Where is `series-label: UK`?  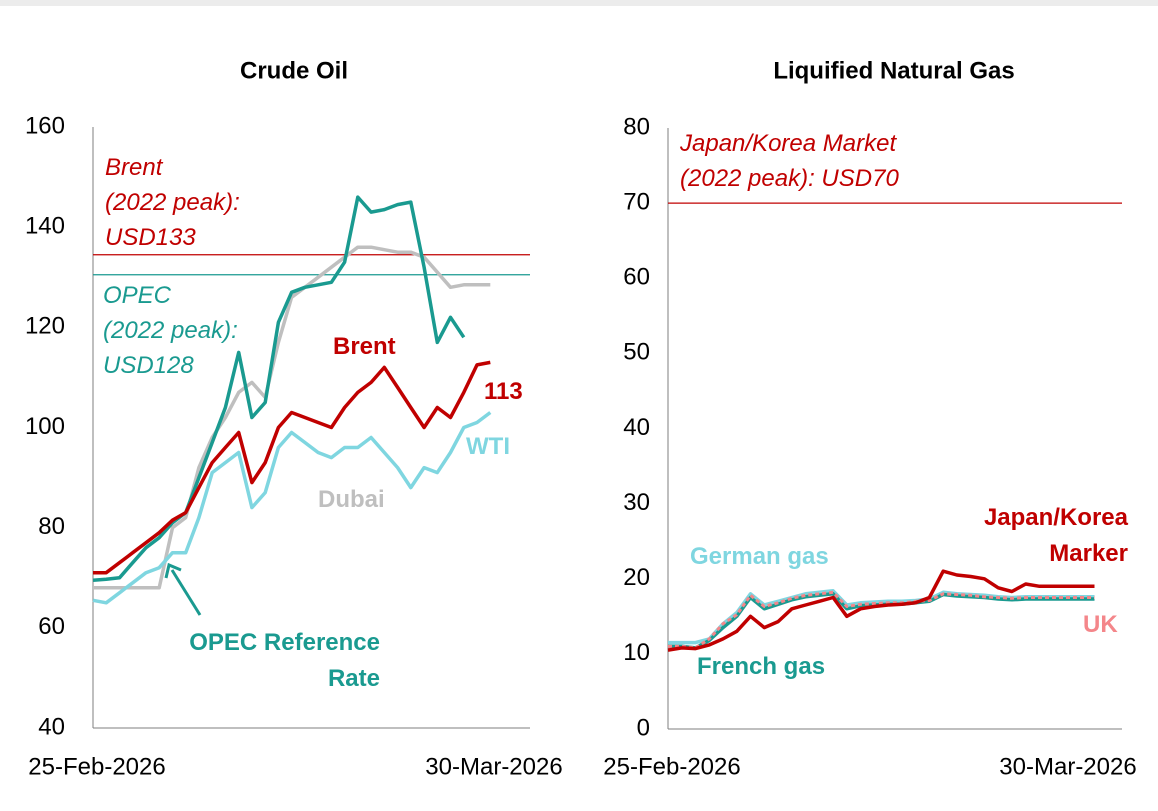 series-label: UK is located at coordinates (1100, 624).